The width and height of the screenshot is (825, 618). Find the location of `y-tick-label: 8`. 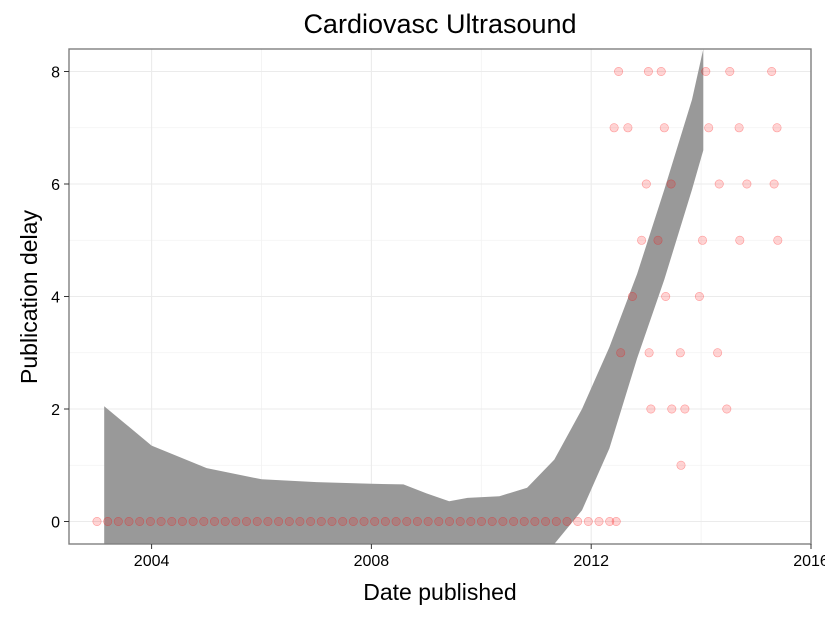

y-tick-label: 8 is located at coordinates (55, 73).